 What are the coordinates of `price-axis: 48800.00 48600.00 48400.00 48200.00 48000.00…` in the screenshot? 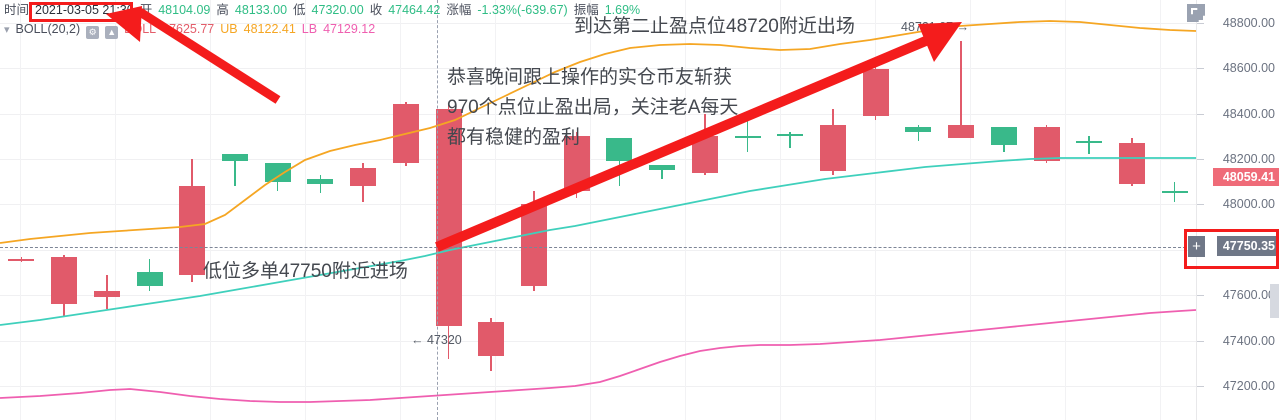 It's located at (1237, 210).